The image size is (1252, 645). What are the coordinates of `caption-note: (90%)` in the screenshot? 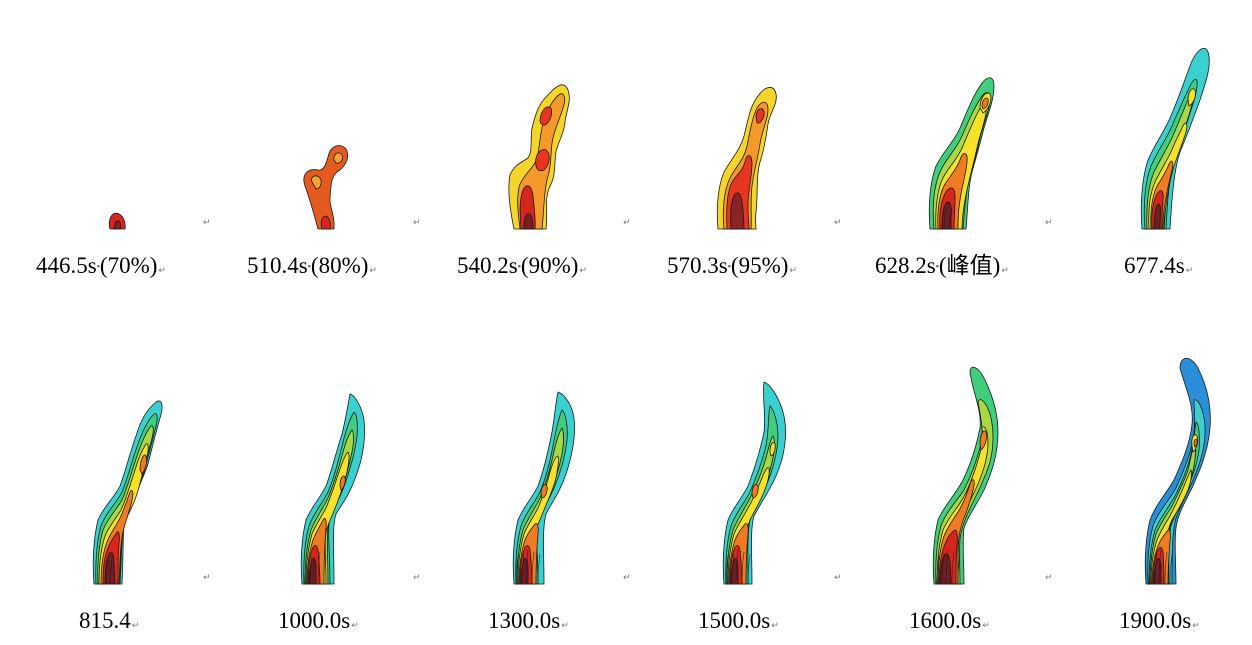 It's located at (549, 265).